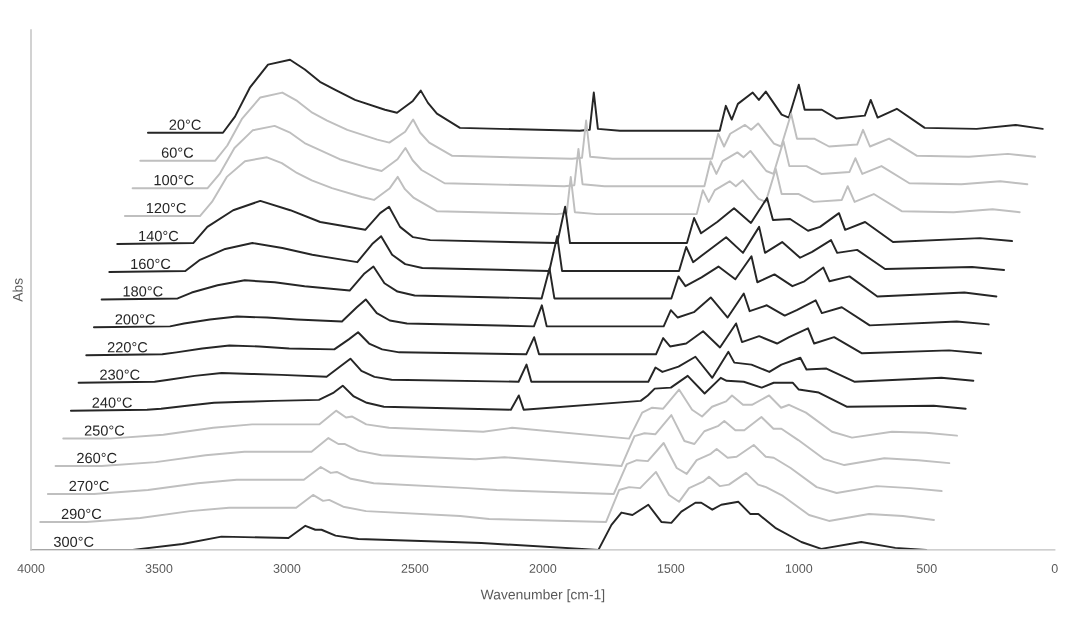 The image size is (1084, 622). I want to click on series-label: 140°C, so click(159, 236).